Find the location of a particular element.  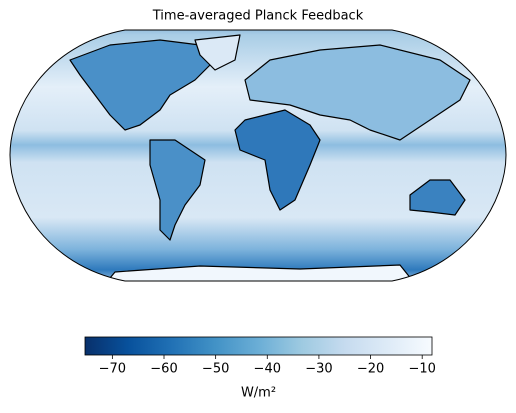

colorbar-tick-label: −30 is located at coordinates (318, 369).